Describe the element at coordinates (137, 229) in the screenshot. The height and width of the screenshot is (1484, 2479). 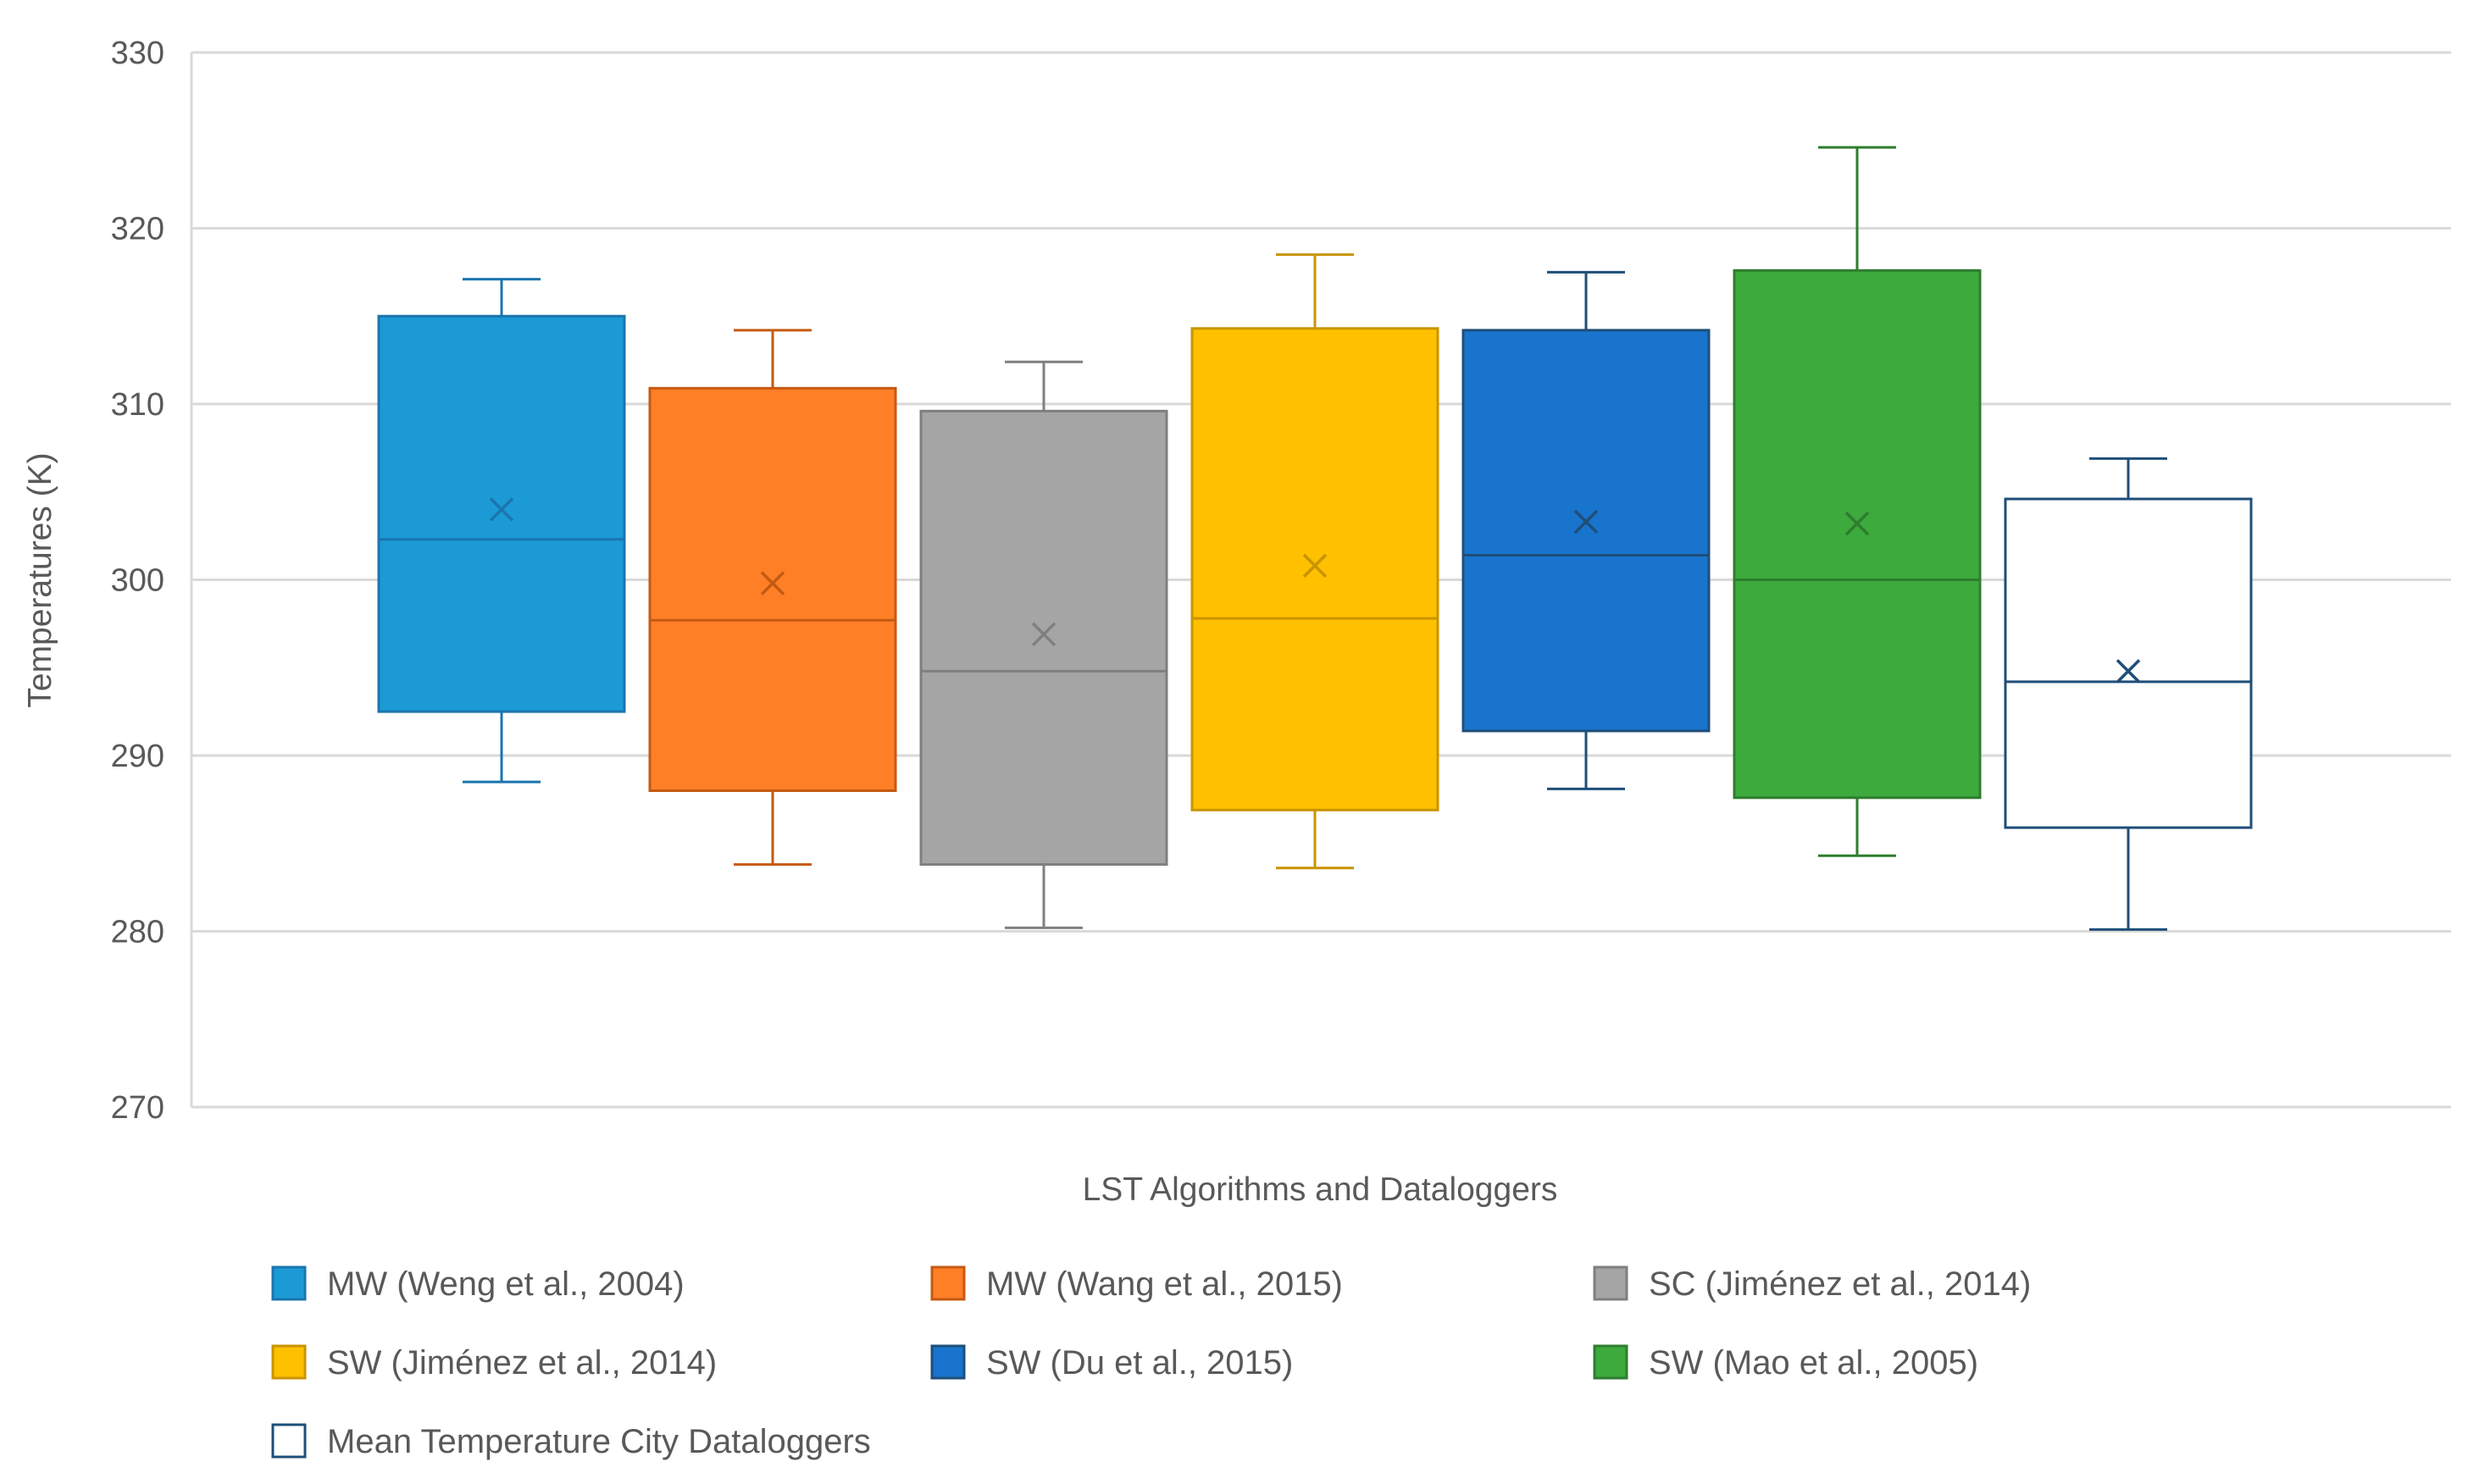
I see `y-tick-label: 320` at that location.